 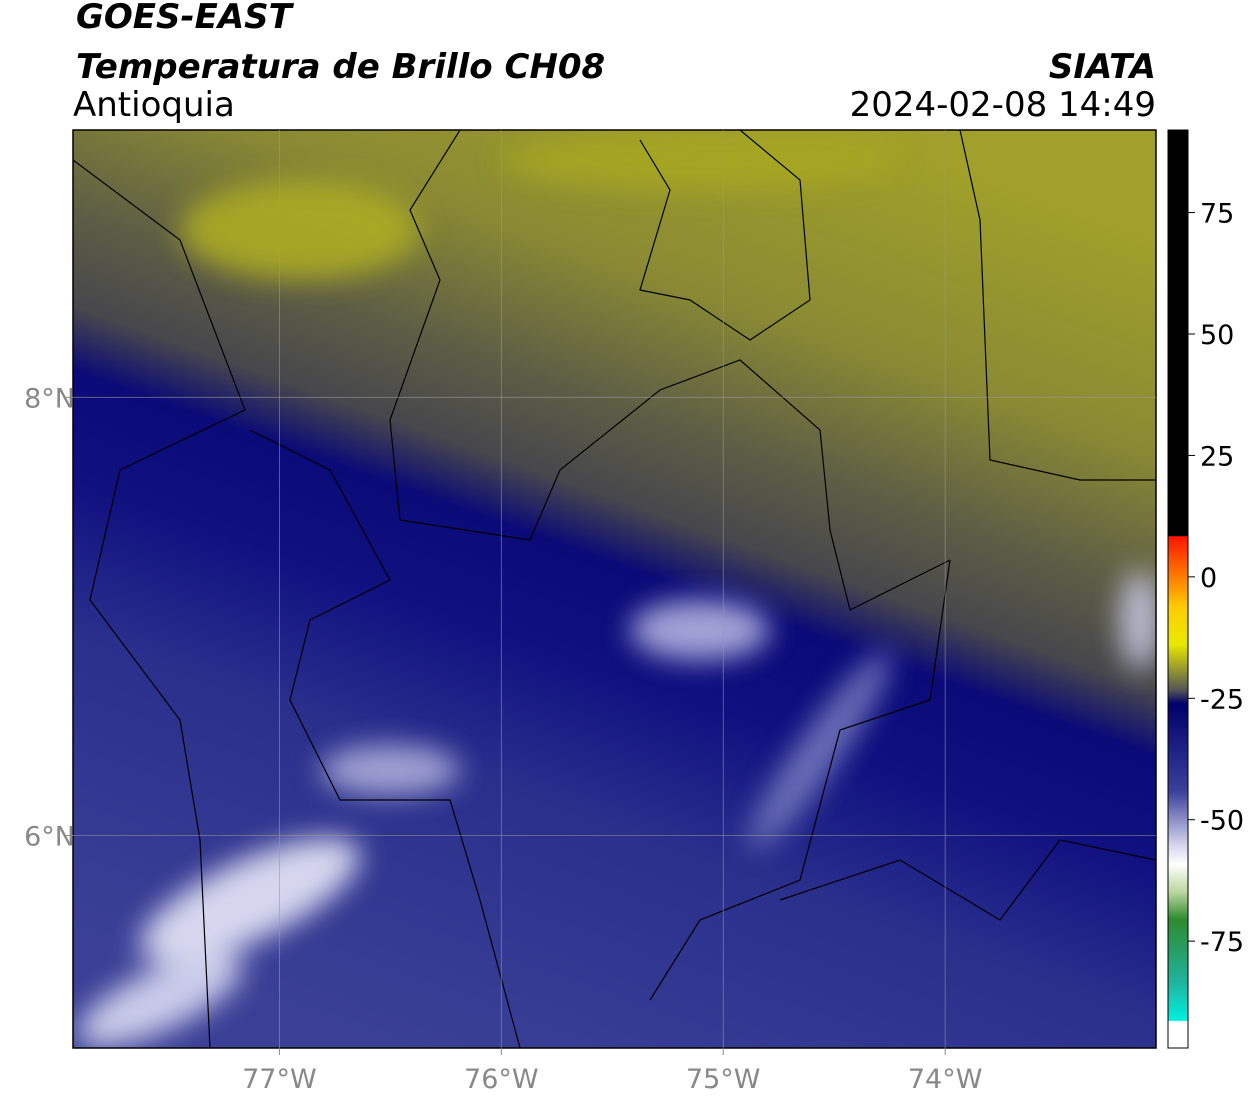 What do you see at coordinates (49, 836) in the screenshot?
I see `y-tick-label: 6°N` at bounding box center [49, 836].